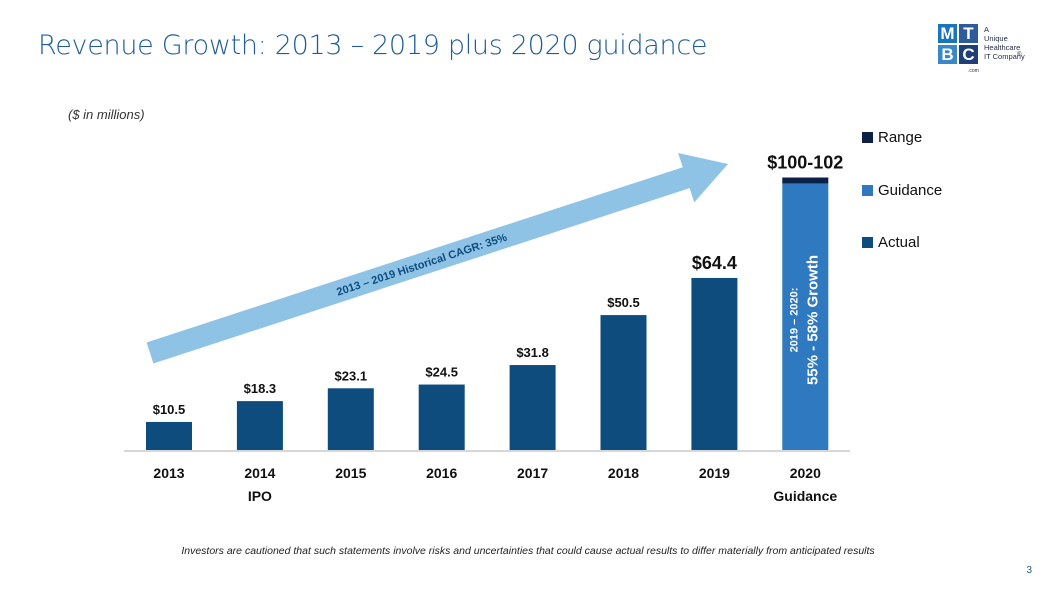 The image size is (1056, 594). Describe the element at coordinates (996, 38) in the screenshot. I see `logo-tagline-line: Unique` at that location.